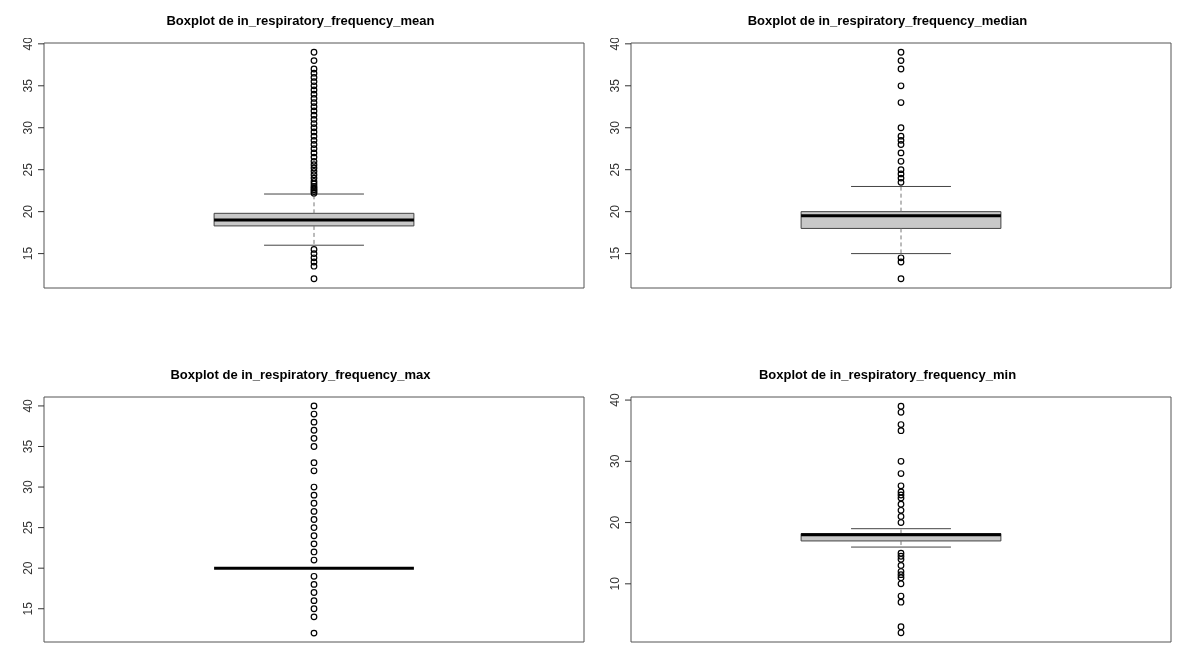  What do you see at coordinates (300, 21) in the screenshot?
I see `chart-title: Boxplot de in_respiratory_frequency_mean` at bounding box center [300, 21].